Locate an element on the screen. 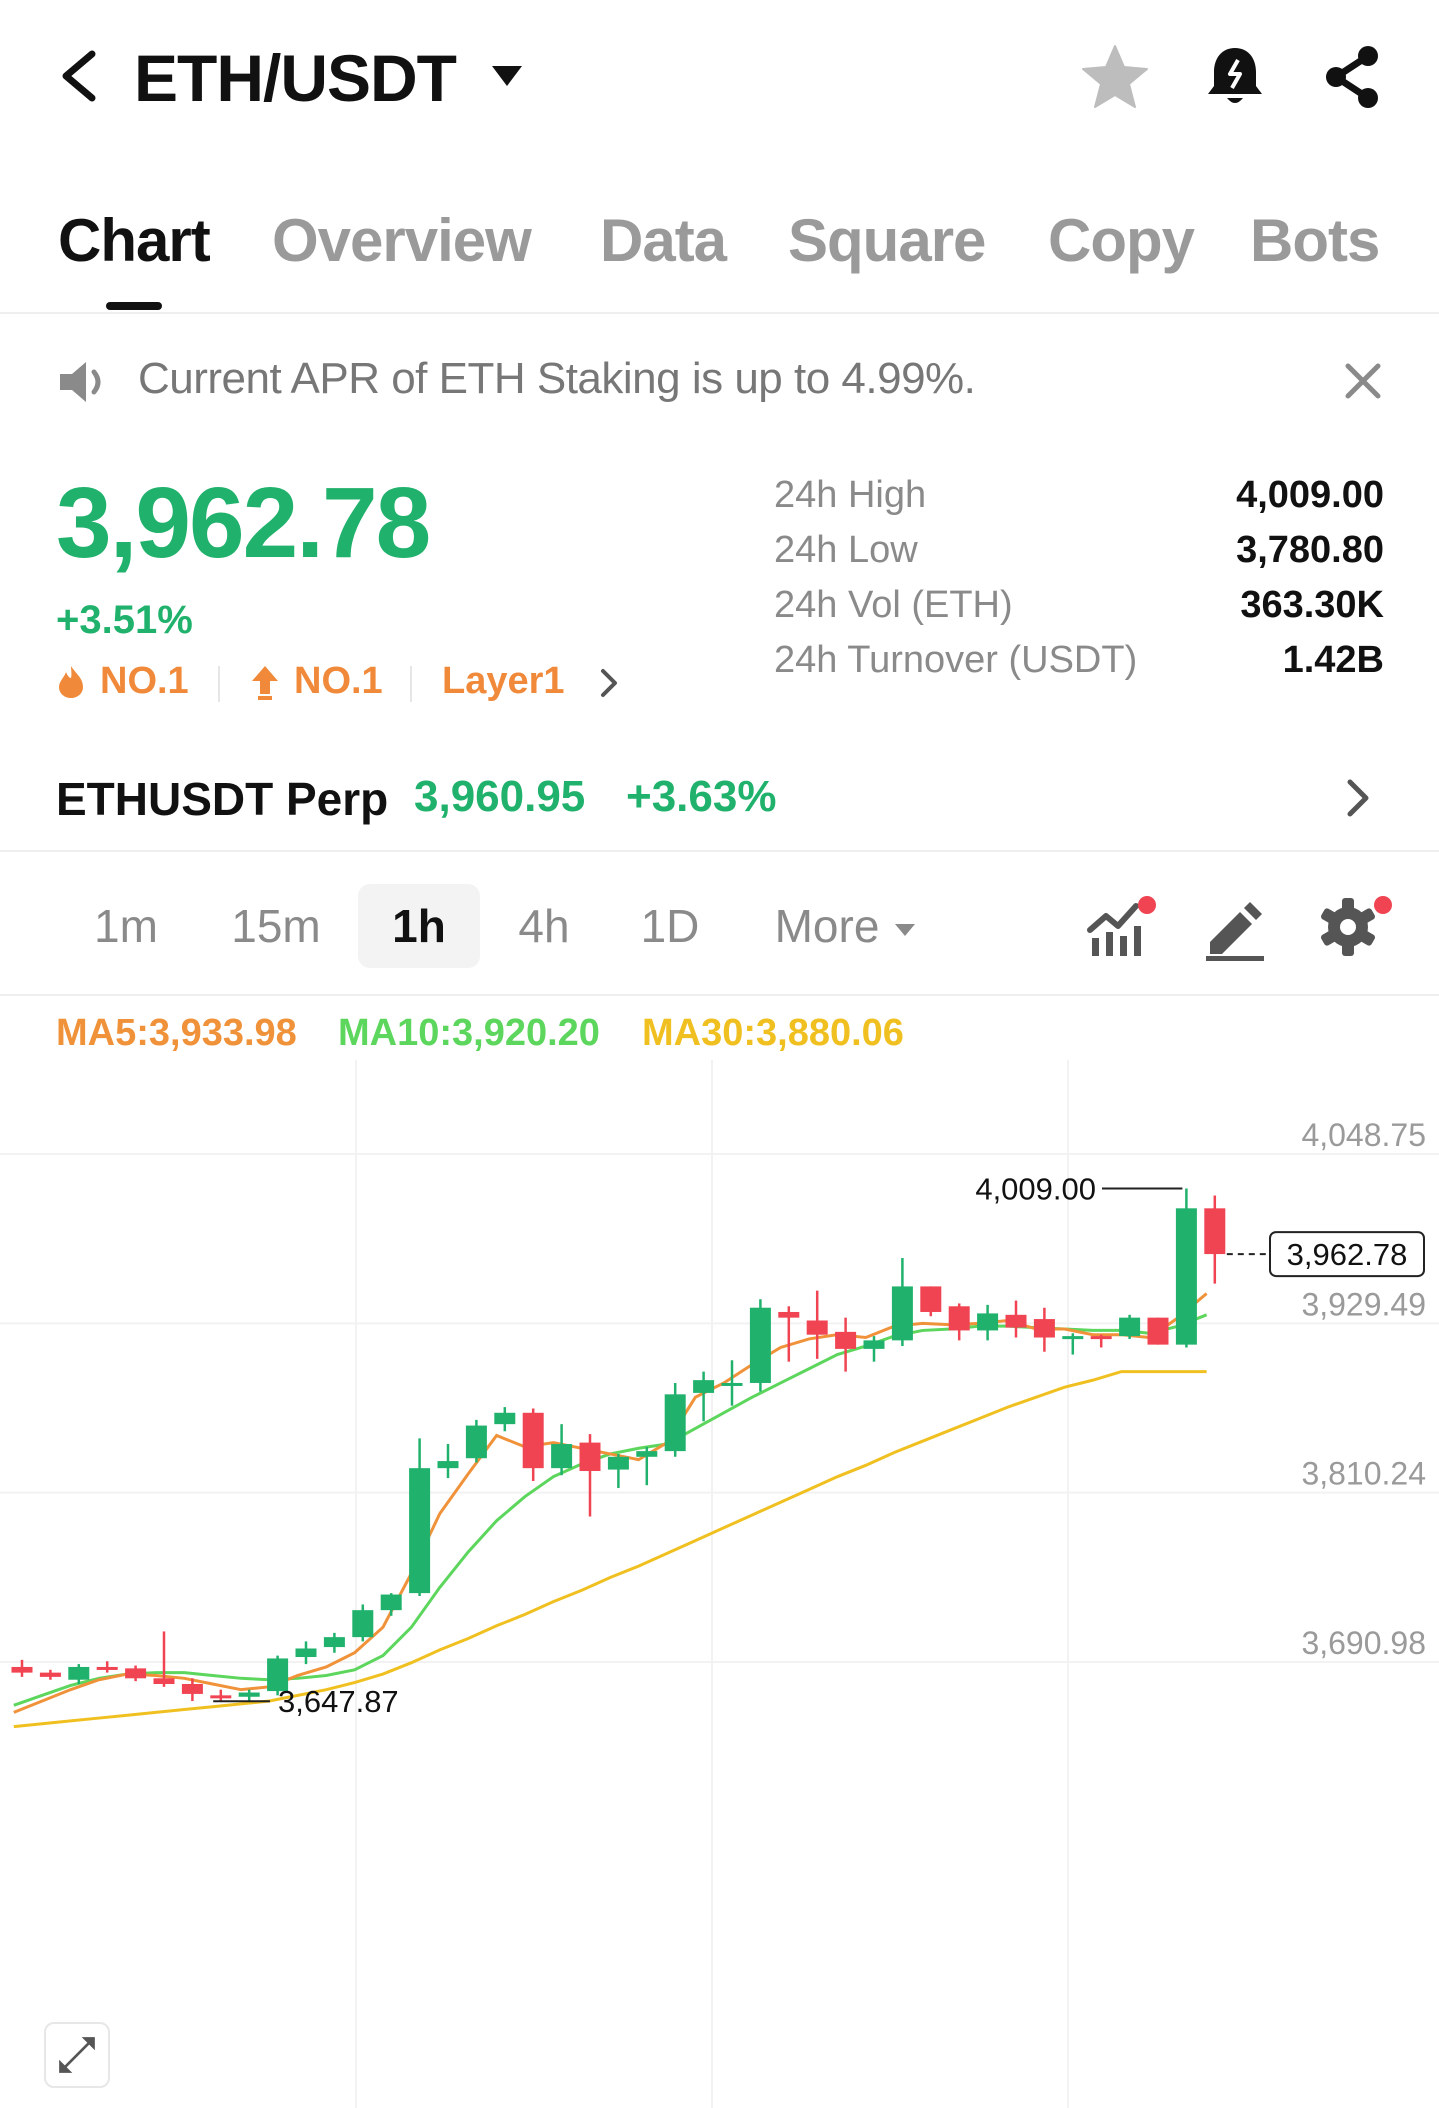 This screenshot has width=1439, height=2108. favorite-star-icon is located at coordinates (1115, 77).